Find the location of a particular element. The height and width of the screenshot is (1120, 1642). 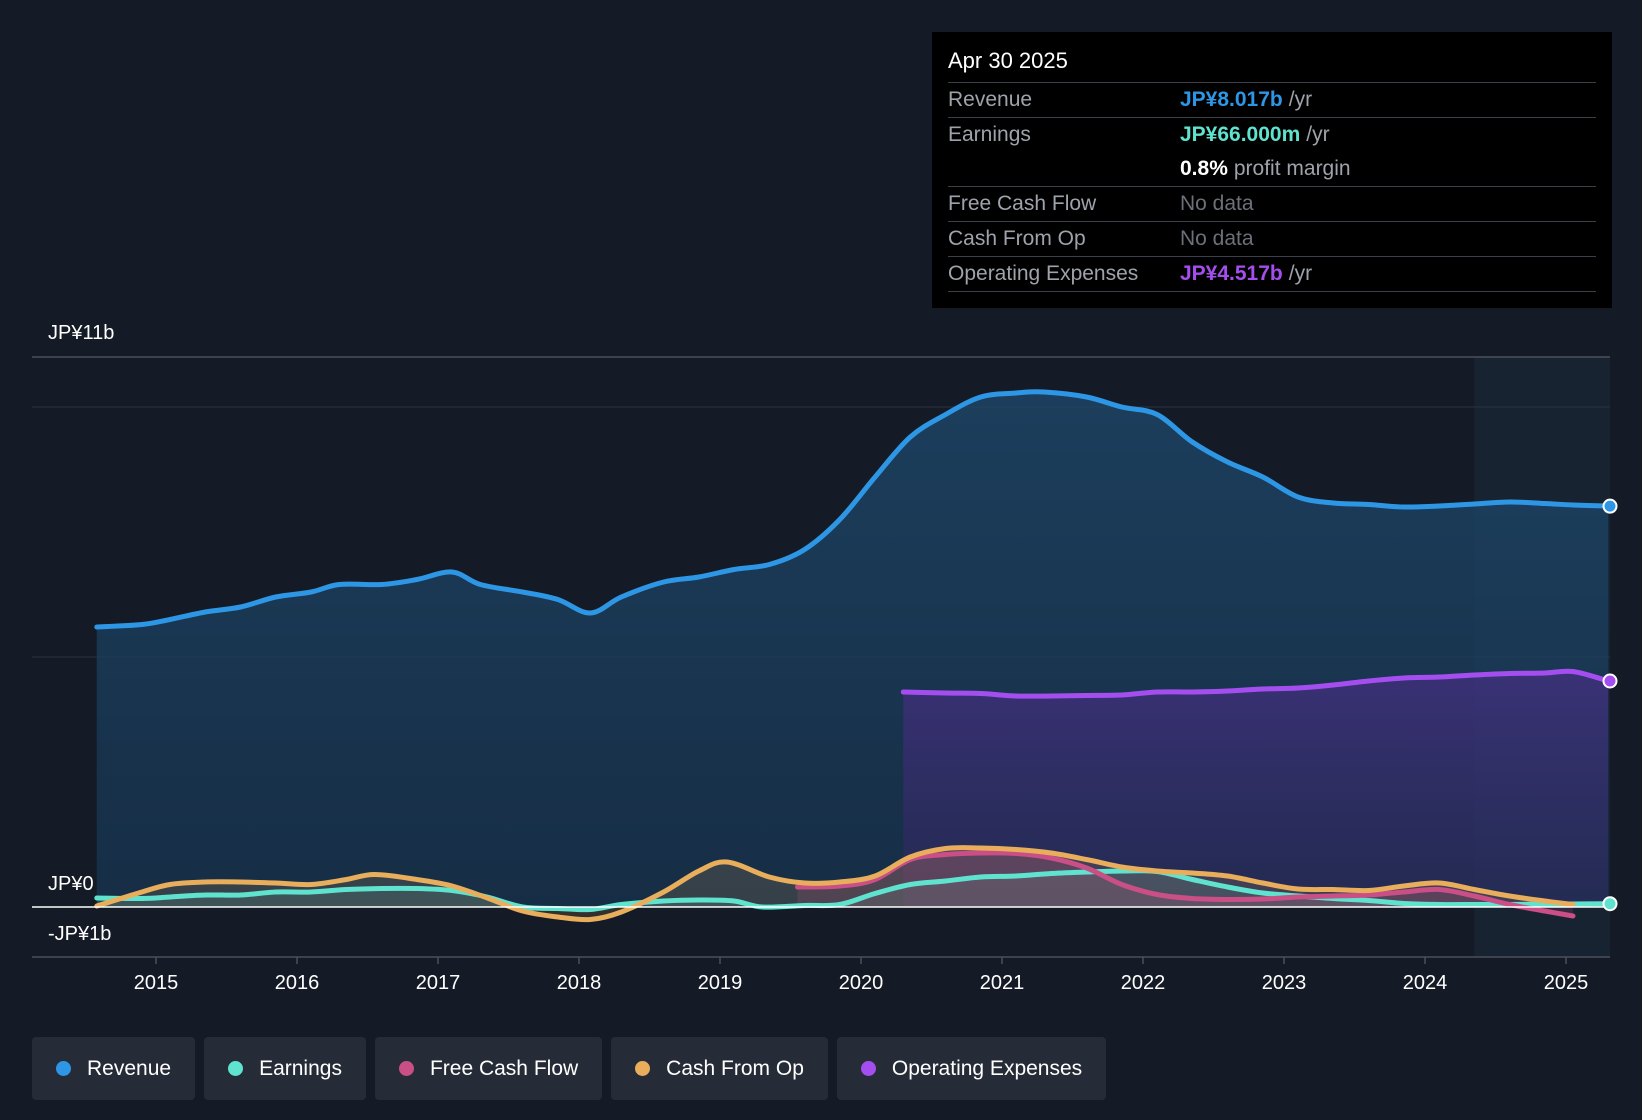

legend-label: Operating Expenses is located at coordinates (987, 1068).